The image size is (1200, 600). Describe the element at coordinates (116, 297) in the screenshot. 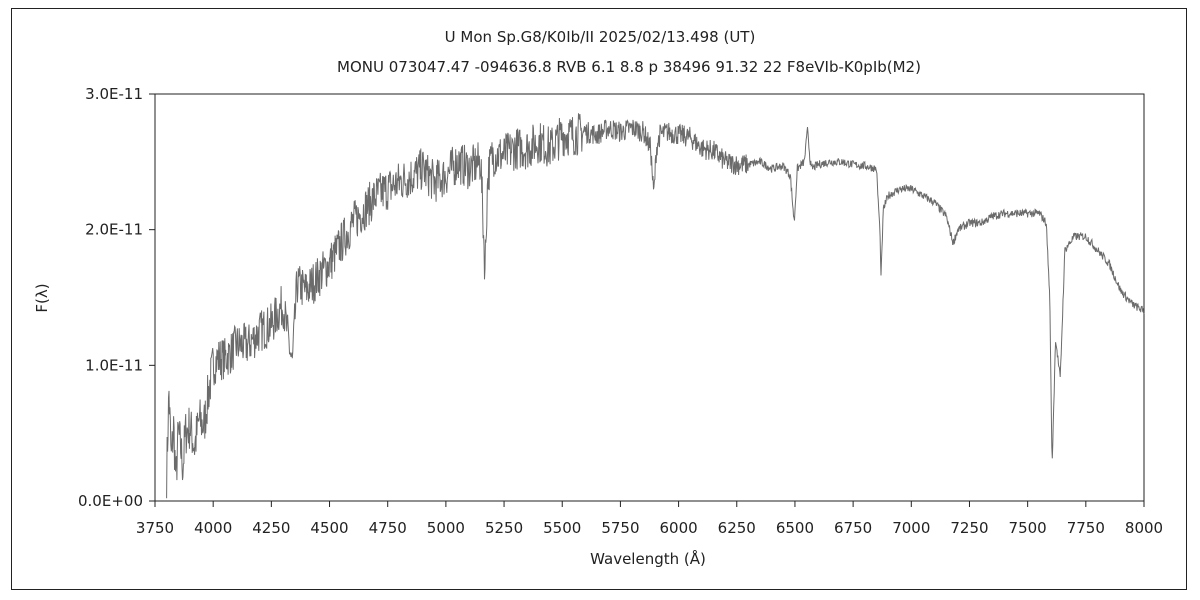

I see `y-axis: 0.0E+00 1.0E-11 2.0E-11 3.0E-11` at that location.